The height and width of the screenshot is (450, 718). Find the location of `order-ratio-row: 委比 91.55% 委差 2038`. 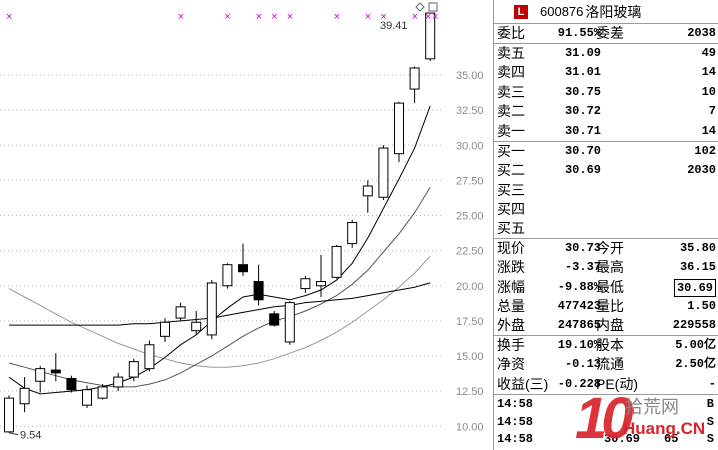

order-ratio-row: 委比 91.55% 委差 2038 is located at coordinates (606, 33).